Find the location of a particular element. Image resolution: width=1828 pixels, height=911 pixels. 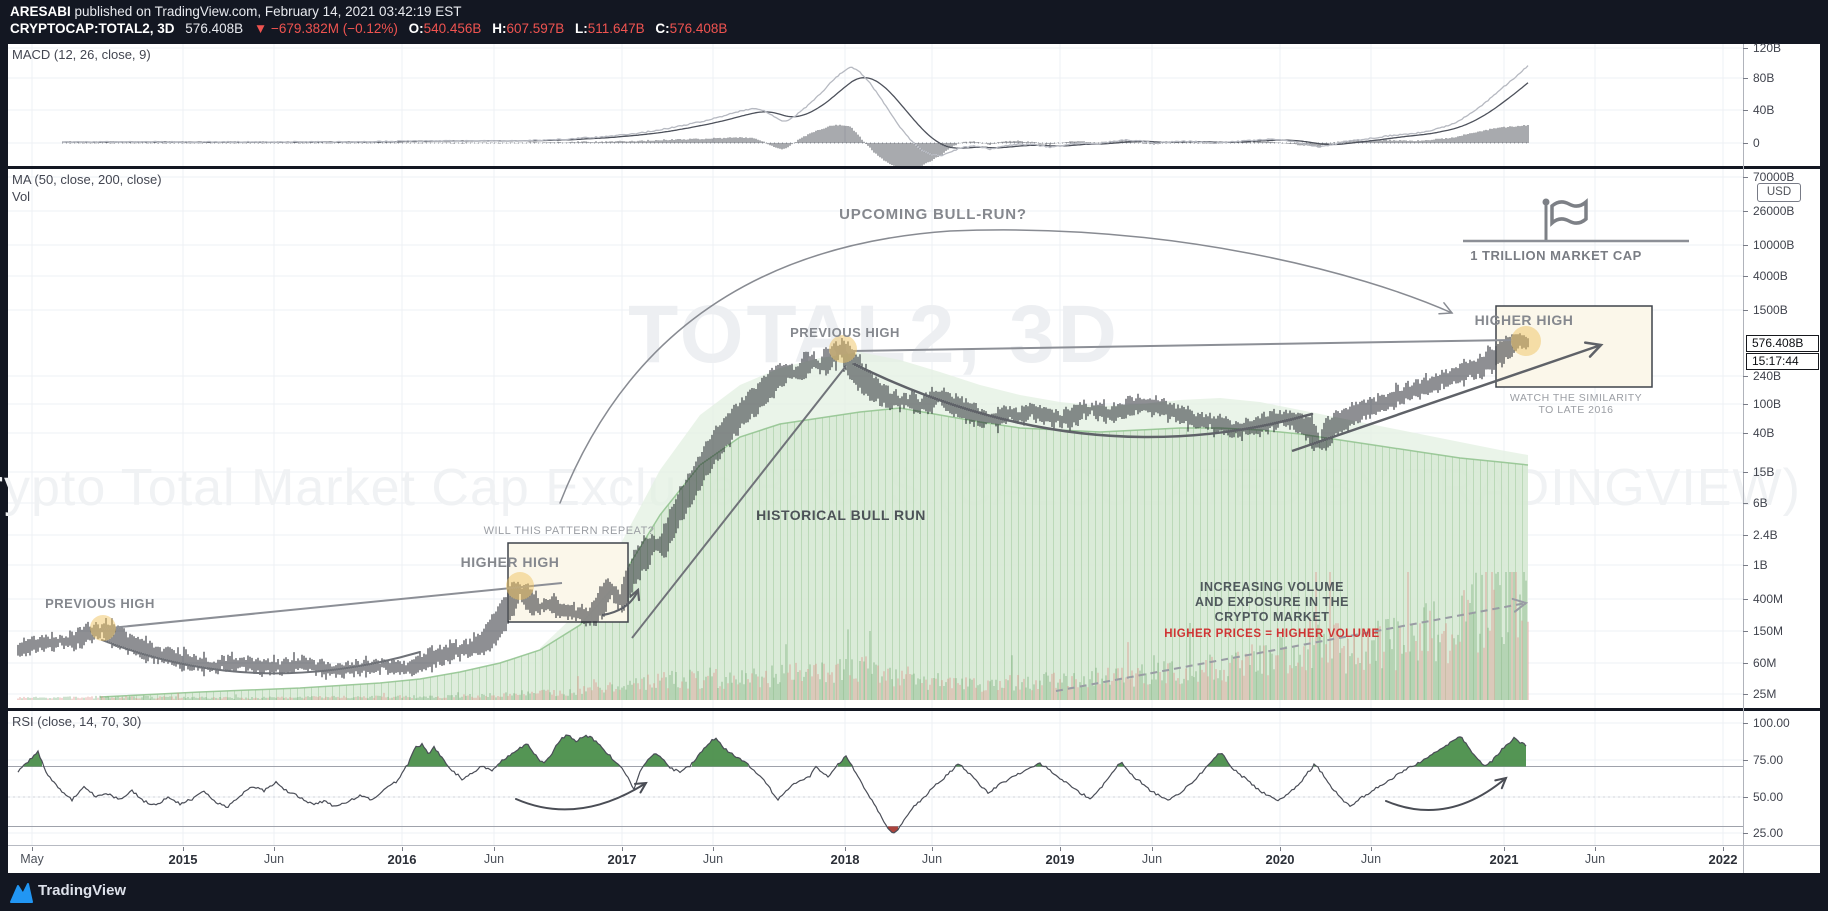

macd-pane is located at coordinates (875, 105).